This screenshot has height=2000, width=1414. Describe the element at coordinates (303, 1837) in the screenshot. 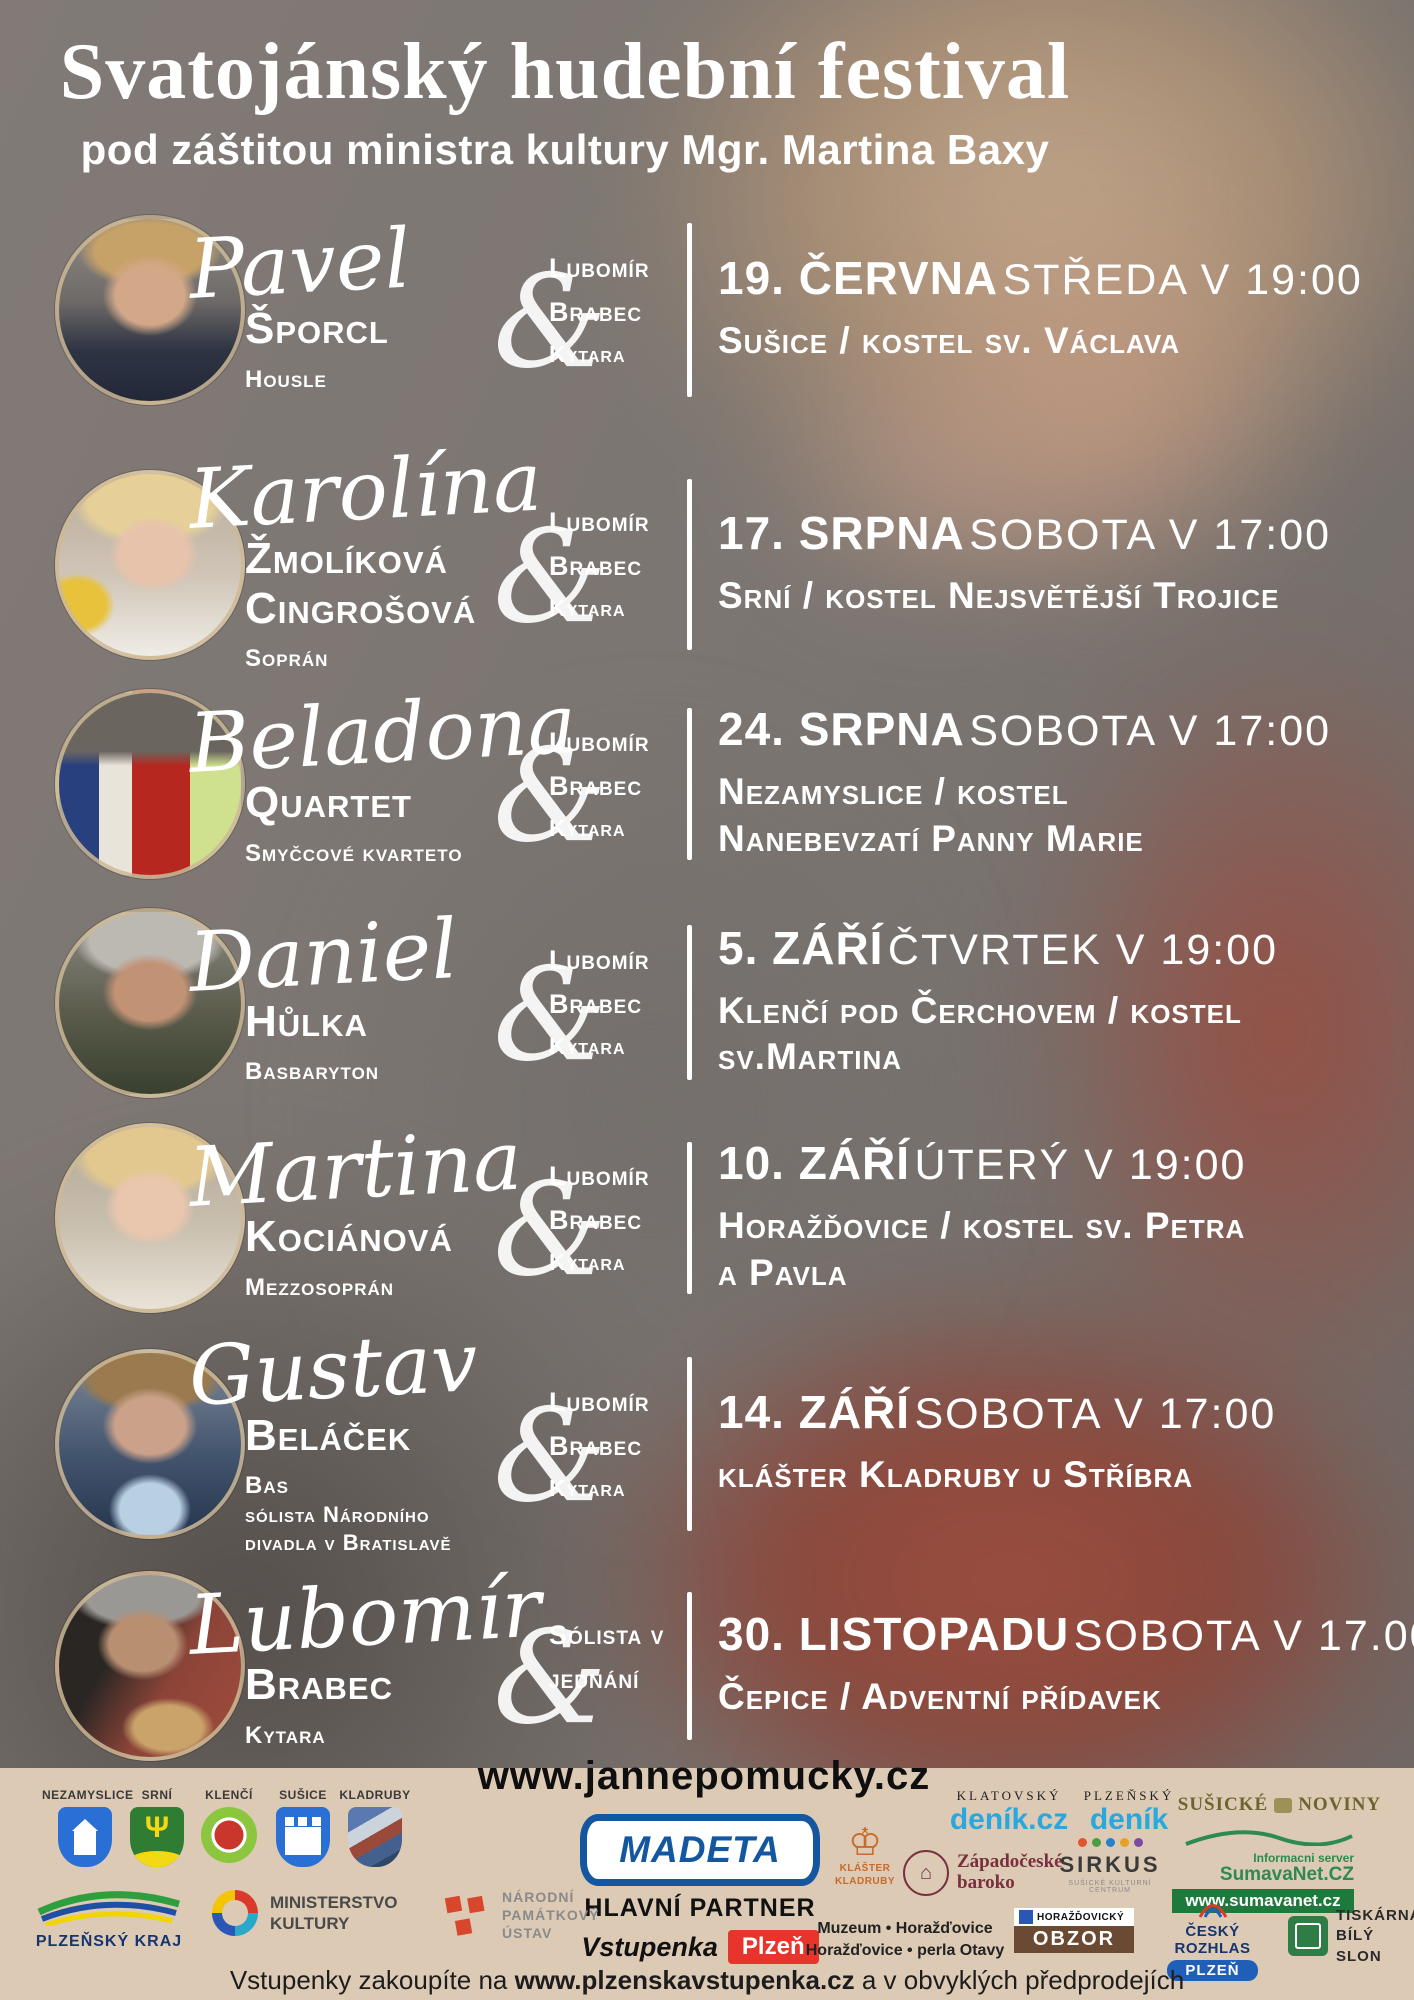

I see `susice-crest-icon` at that location.